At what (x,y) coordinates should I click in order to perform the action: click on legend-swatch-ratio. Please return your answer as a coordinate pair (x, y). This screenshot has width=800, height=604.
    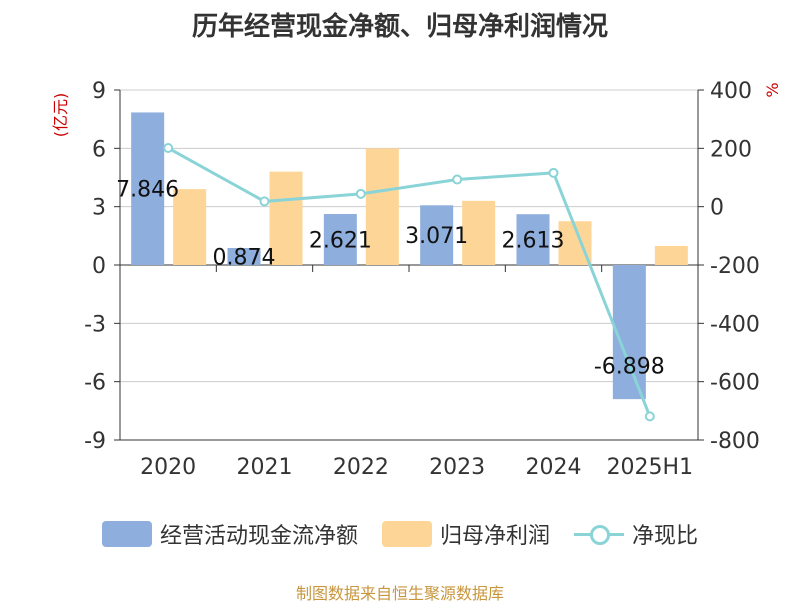
    Looking at the image, I should click on (599, 534).